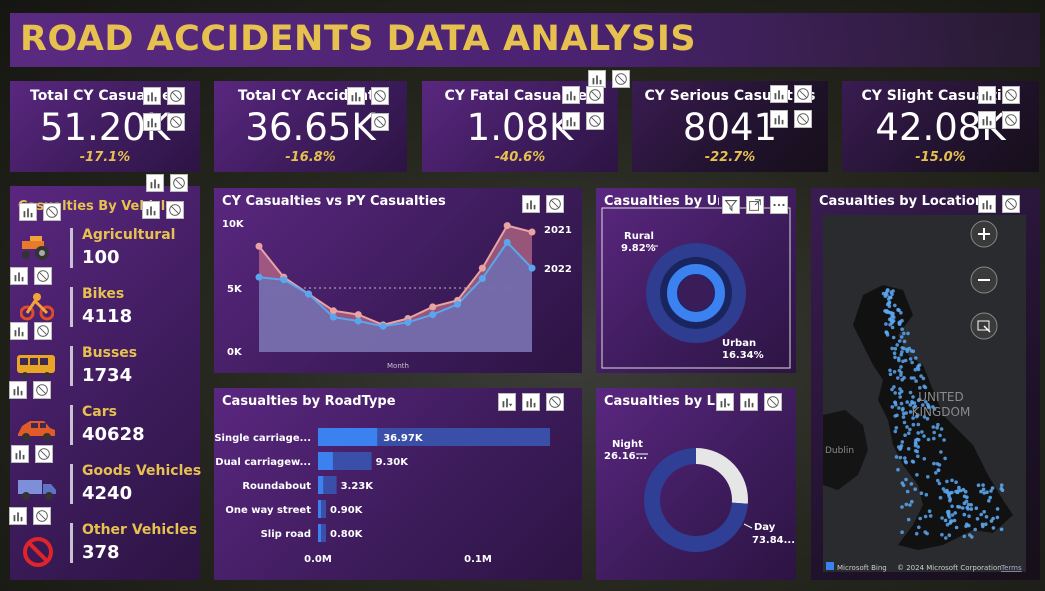  Describe the element at coordinates (722, 476) in the screenshot. I see `donut-slice-night` at that location.